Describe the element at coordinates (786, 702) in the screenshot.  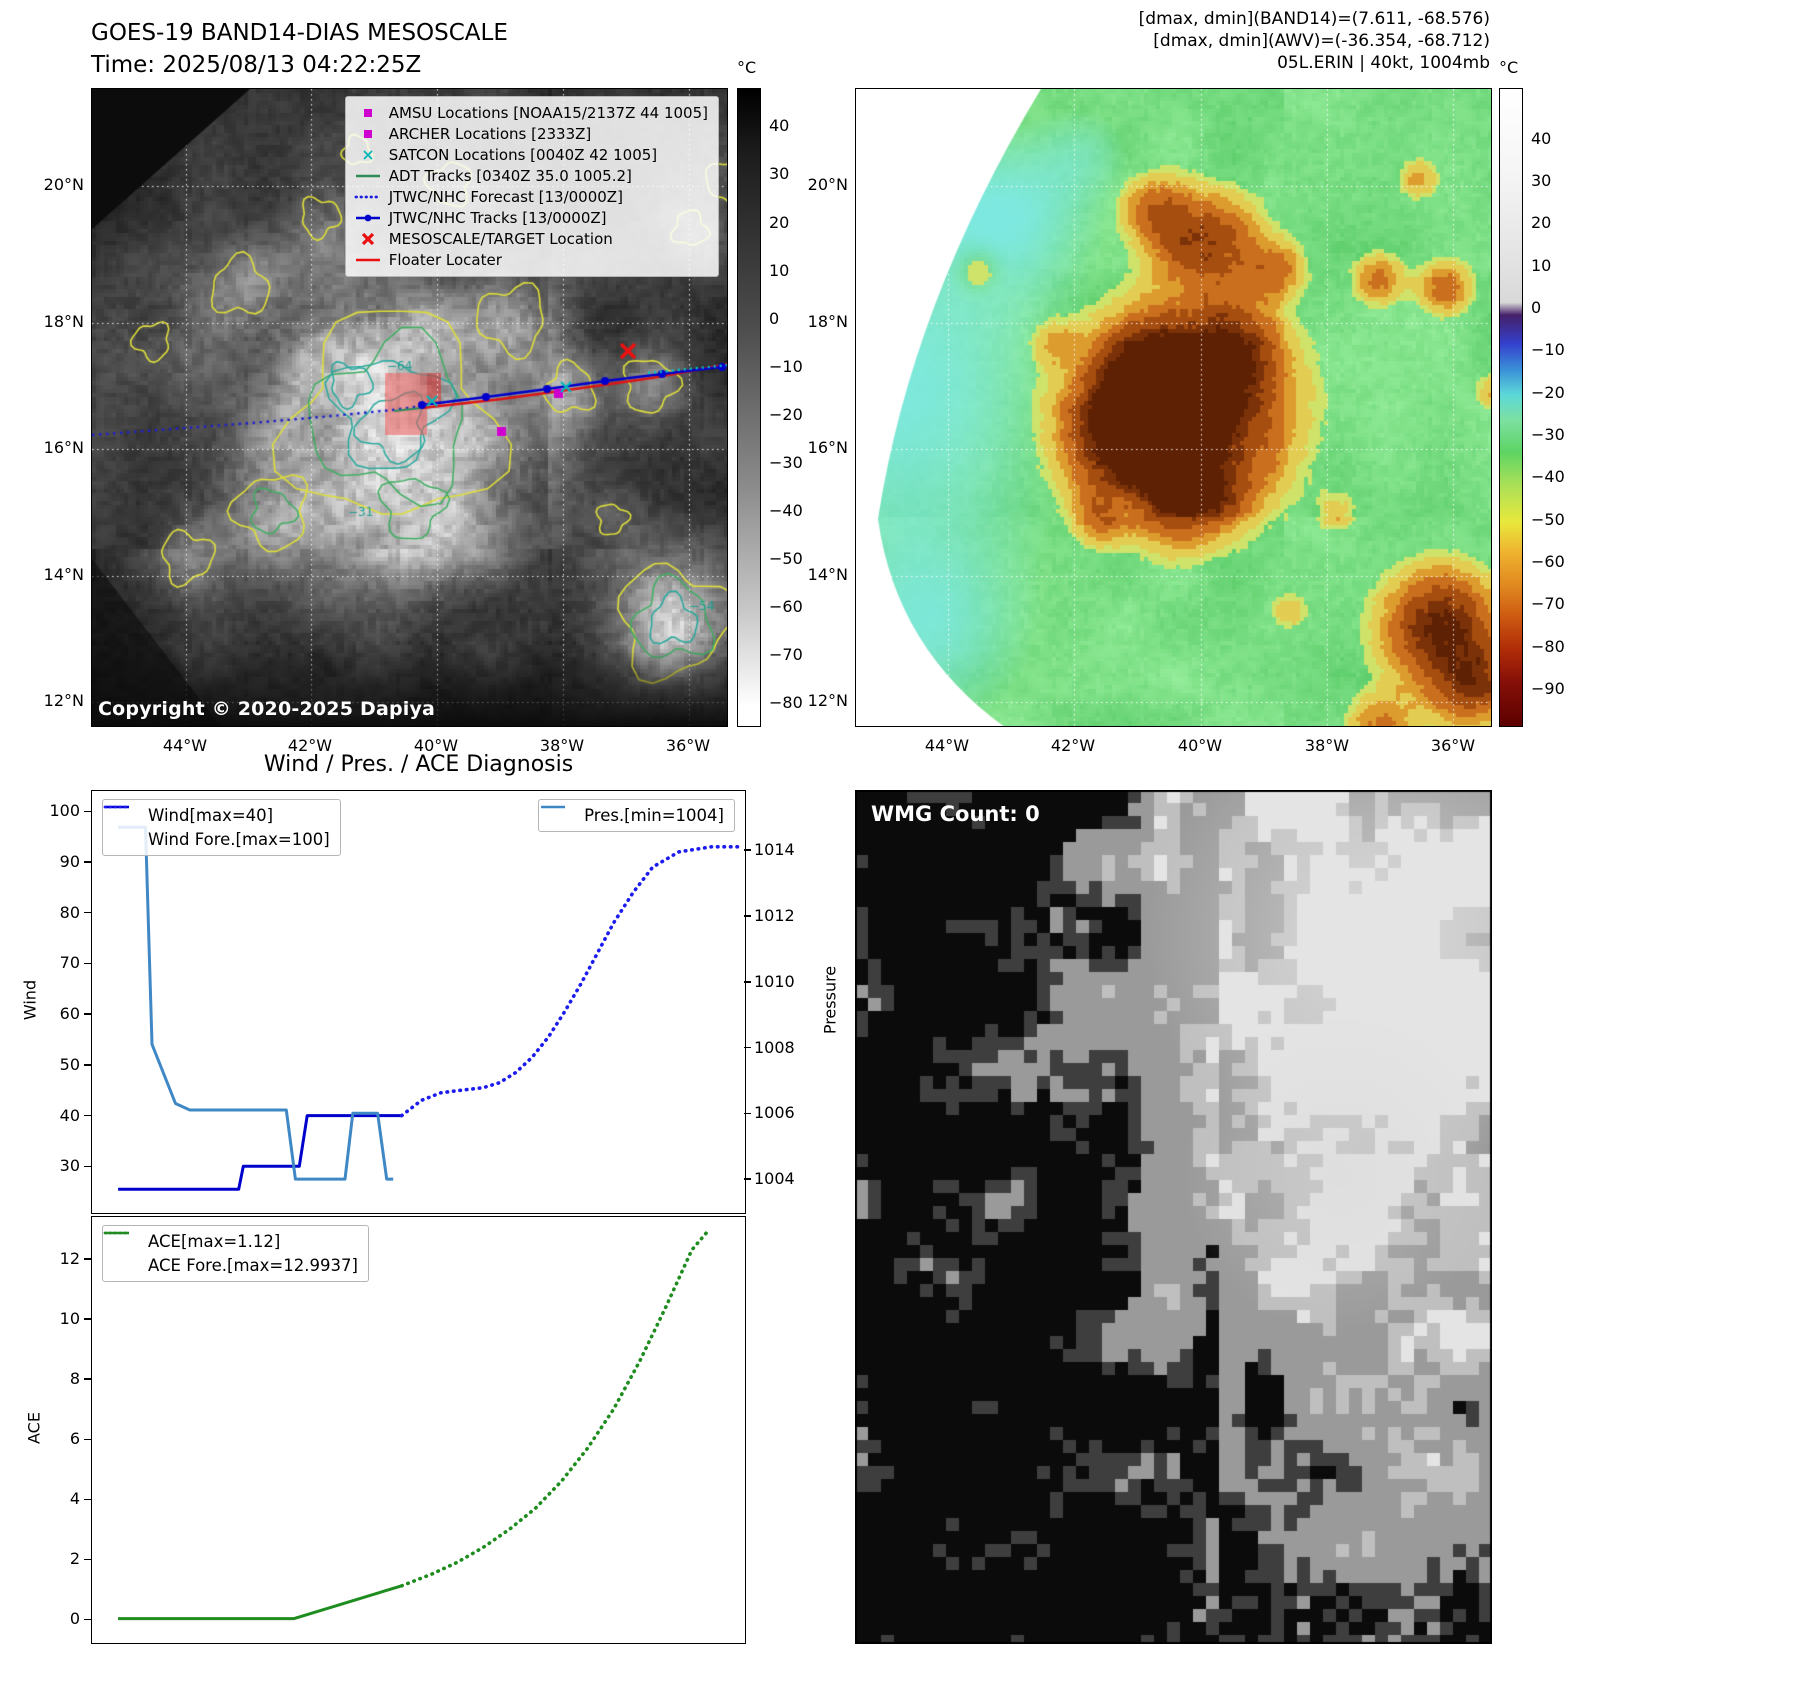
I see `band14-colorbar-tick: −80` at that location.